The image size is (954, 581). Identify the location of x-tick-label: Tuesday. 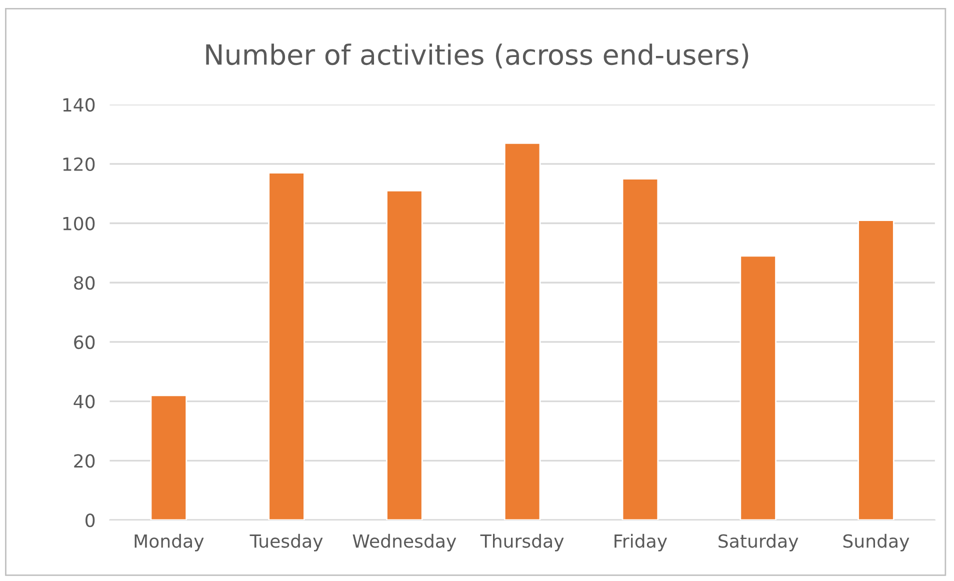
(286, 543).